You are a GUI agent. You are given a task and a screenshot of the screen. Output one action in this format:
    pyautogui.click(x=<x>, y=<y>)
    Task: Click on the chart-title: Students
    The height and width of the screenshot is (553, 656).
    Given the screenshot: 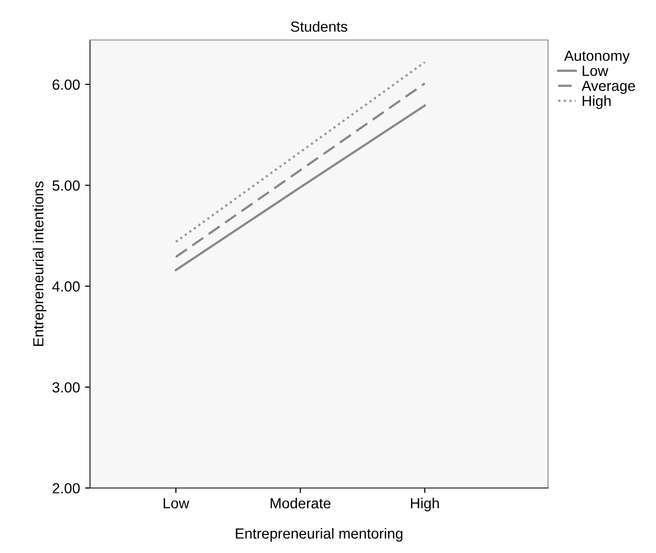 What is the action you would take?
    pyautogui.click(x=319, y=26)
    